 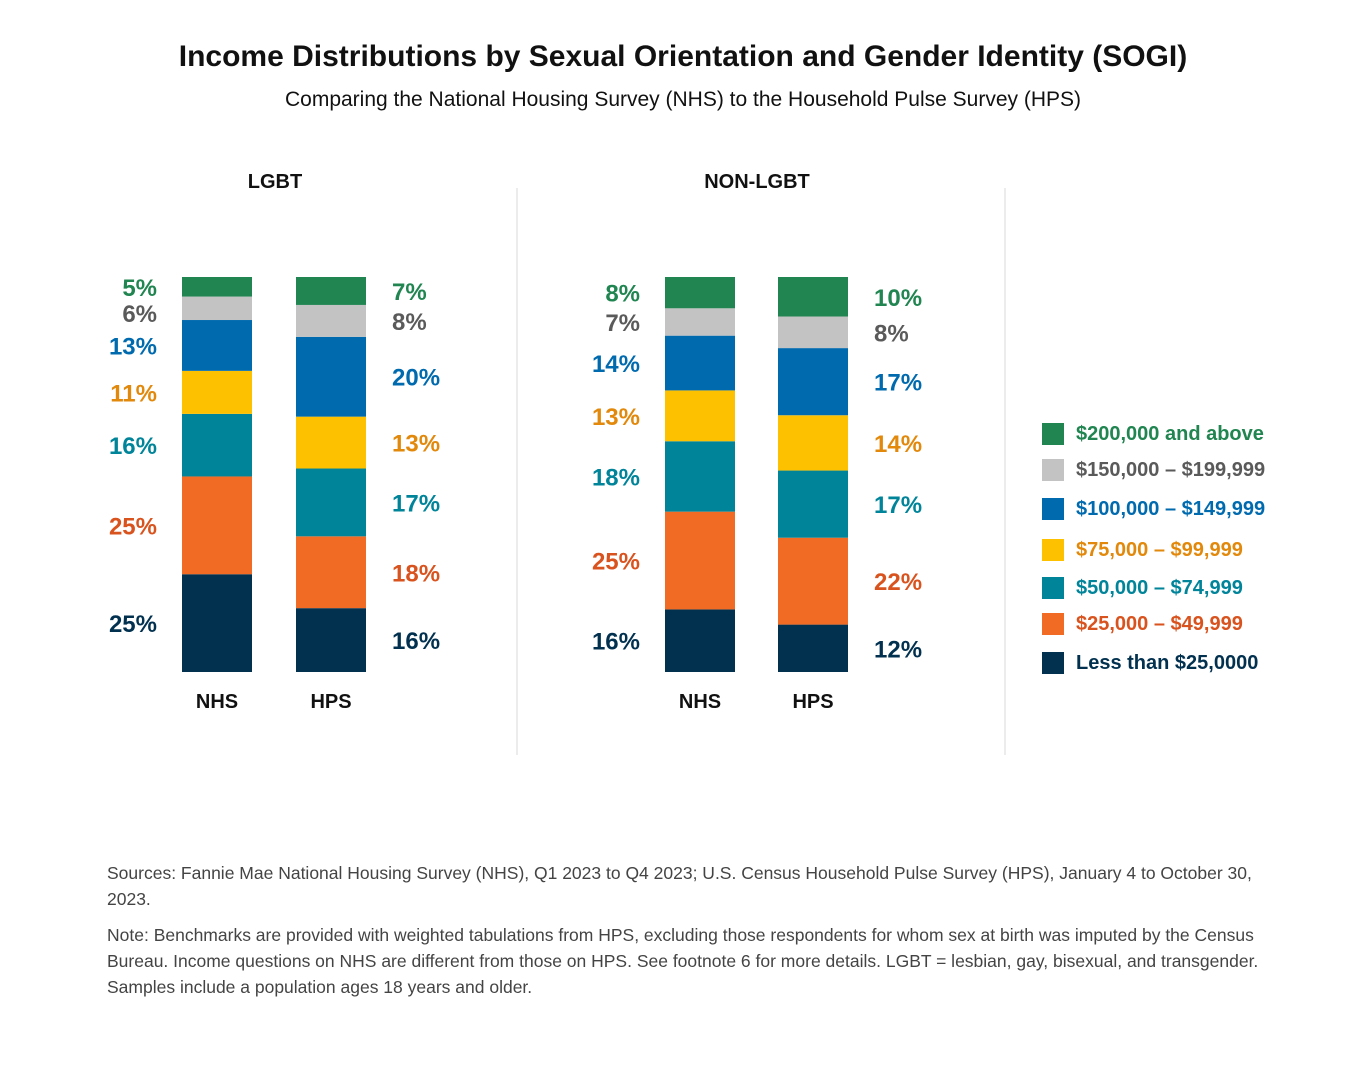 I want to click on data-label-non-lgbt-nhs-200plus: 8%, so click(x=622, y=294).